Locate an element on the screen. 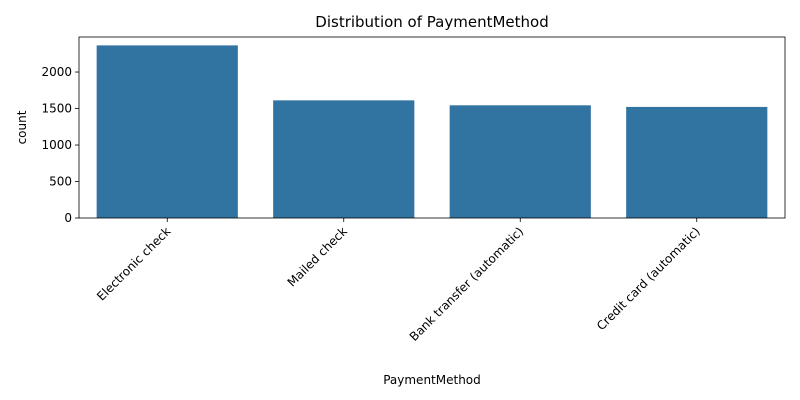 The image size is (800, 400). x-tick-label-0: Electronic check is located at coordinates (133, 263).